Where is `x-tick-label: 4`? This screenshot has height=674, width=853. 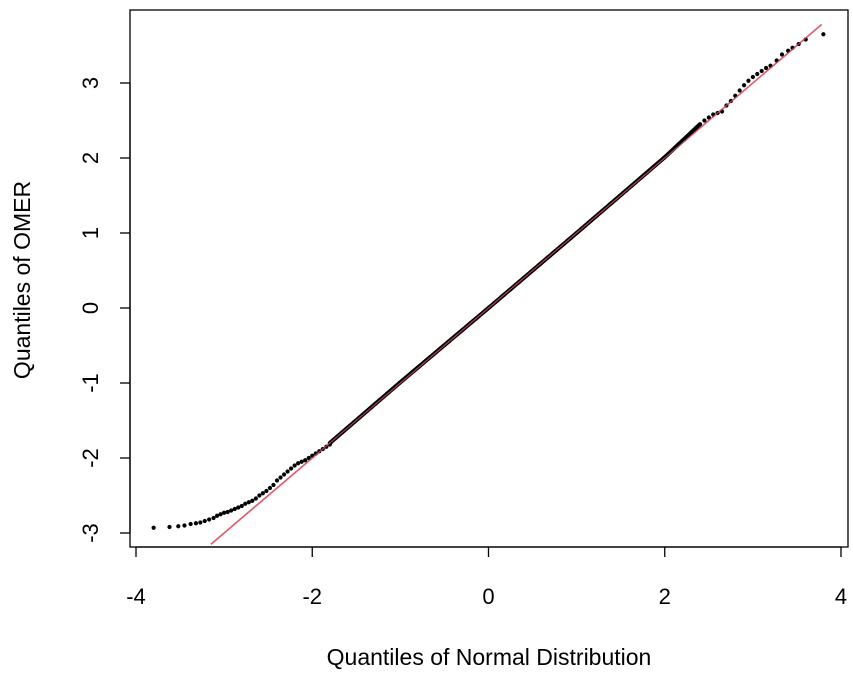
x-tick-label: 4 is located at coordinates (841, 596).